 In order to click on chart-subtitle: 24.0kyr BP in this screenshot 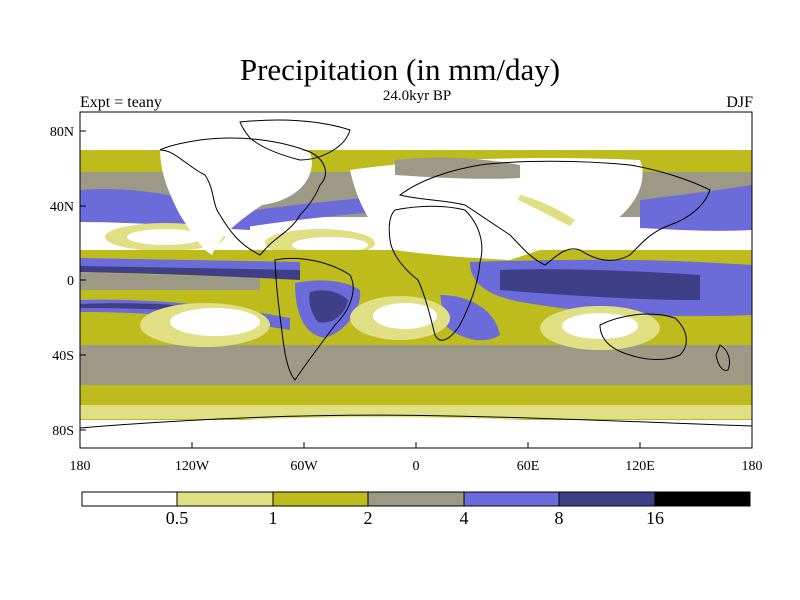, I will do `click(417, 96)`.